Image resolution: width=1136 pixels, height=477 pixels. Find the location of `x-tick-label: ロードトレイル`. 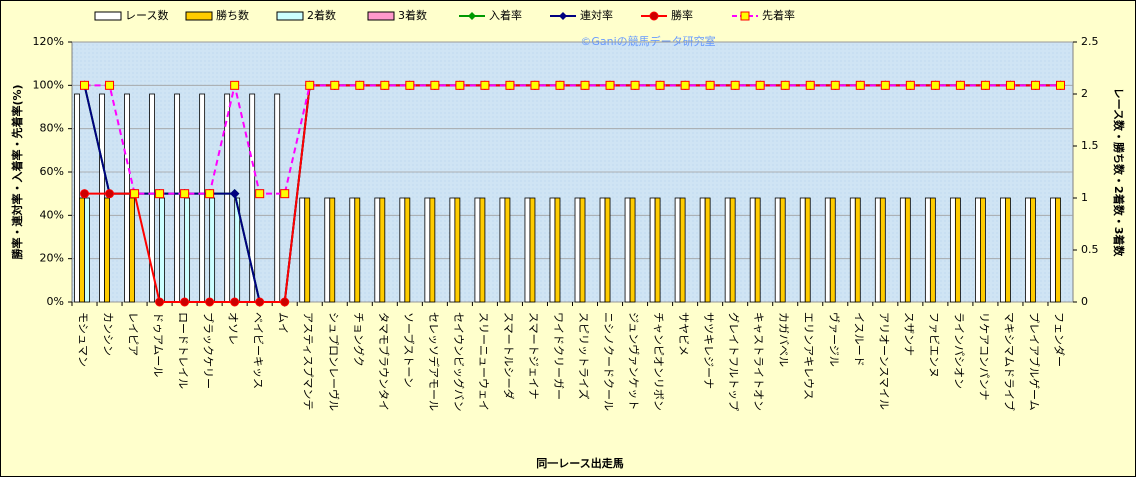

x-tick-label: ロードトレイル is located at coordinates (183, 350).